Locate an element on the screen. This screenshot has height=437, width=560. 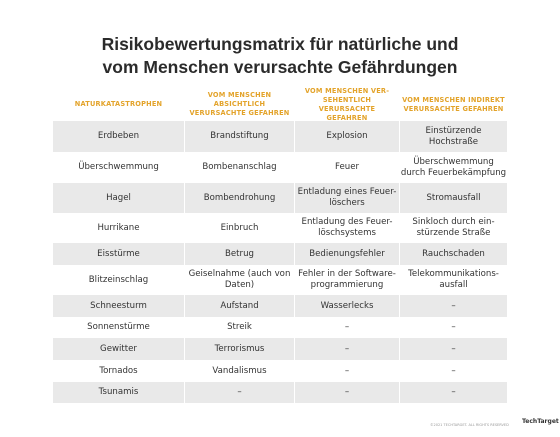
table-row: Sonnenstürme Streik – – is located at coordinates (280, 327).